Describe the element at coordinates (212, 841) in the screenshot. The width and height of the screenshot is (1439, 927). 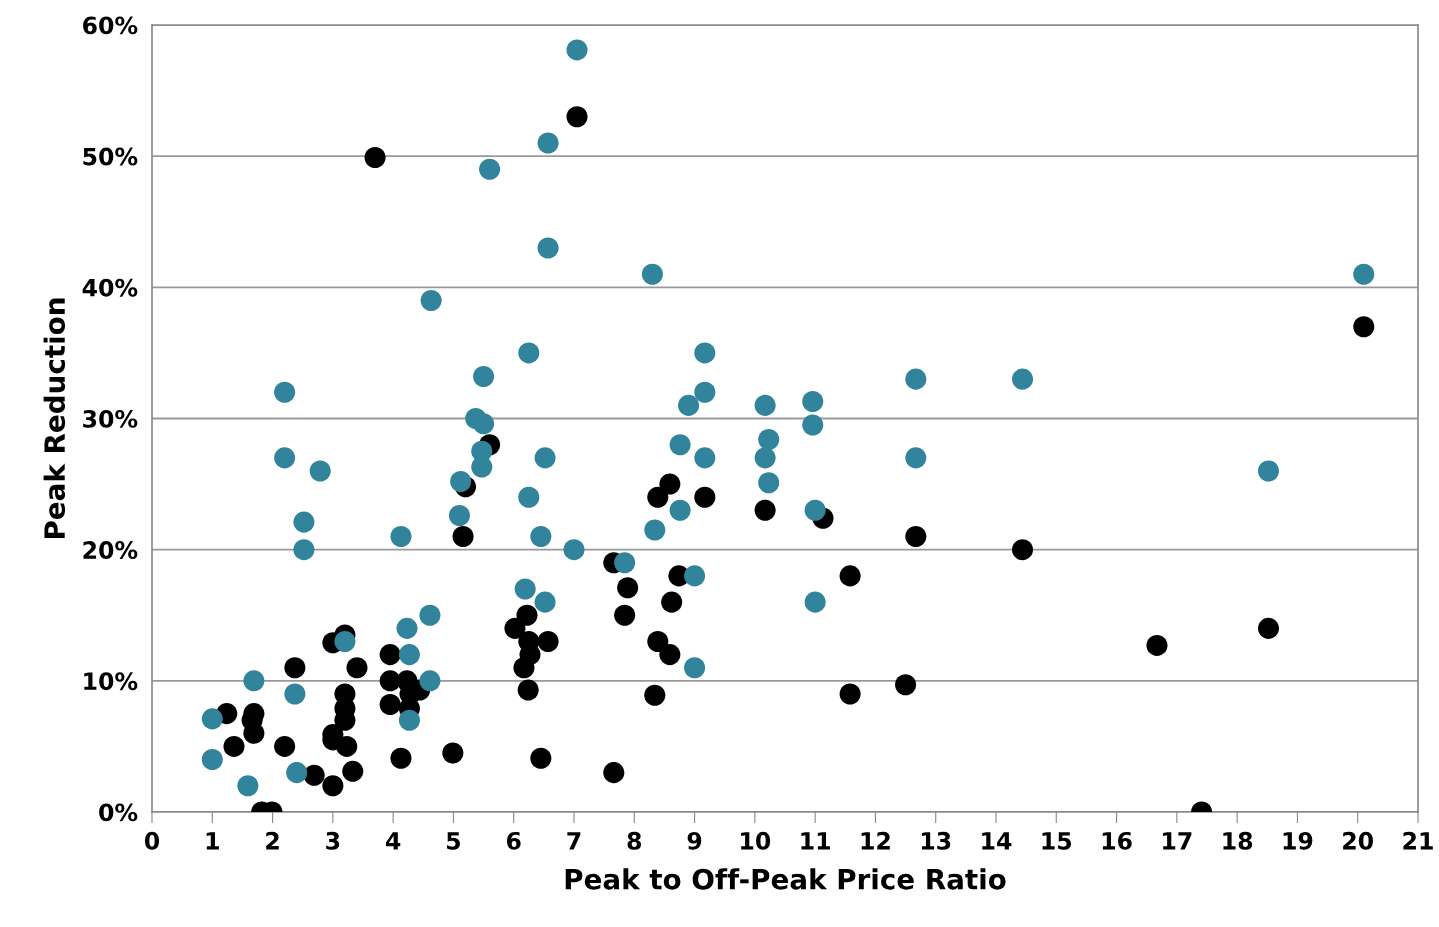
I see `x-tick-label: 1` at that location.